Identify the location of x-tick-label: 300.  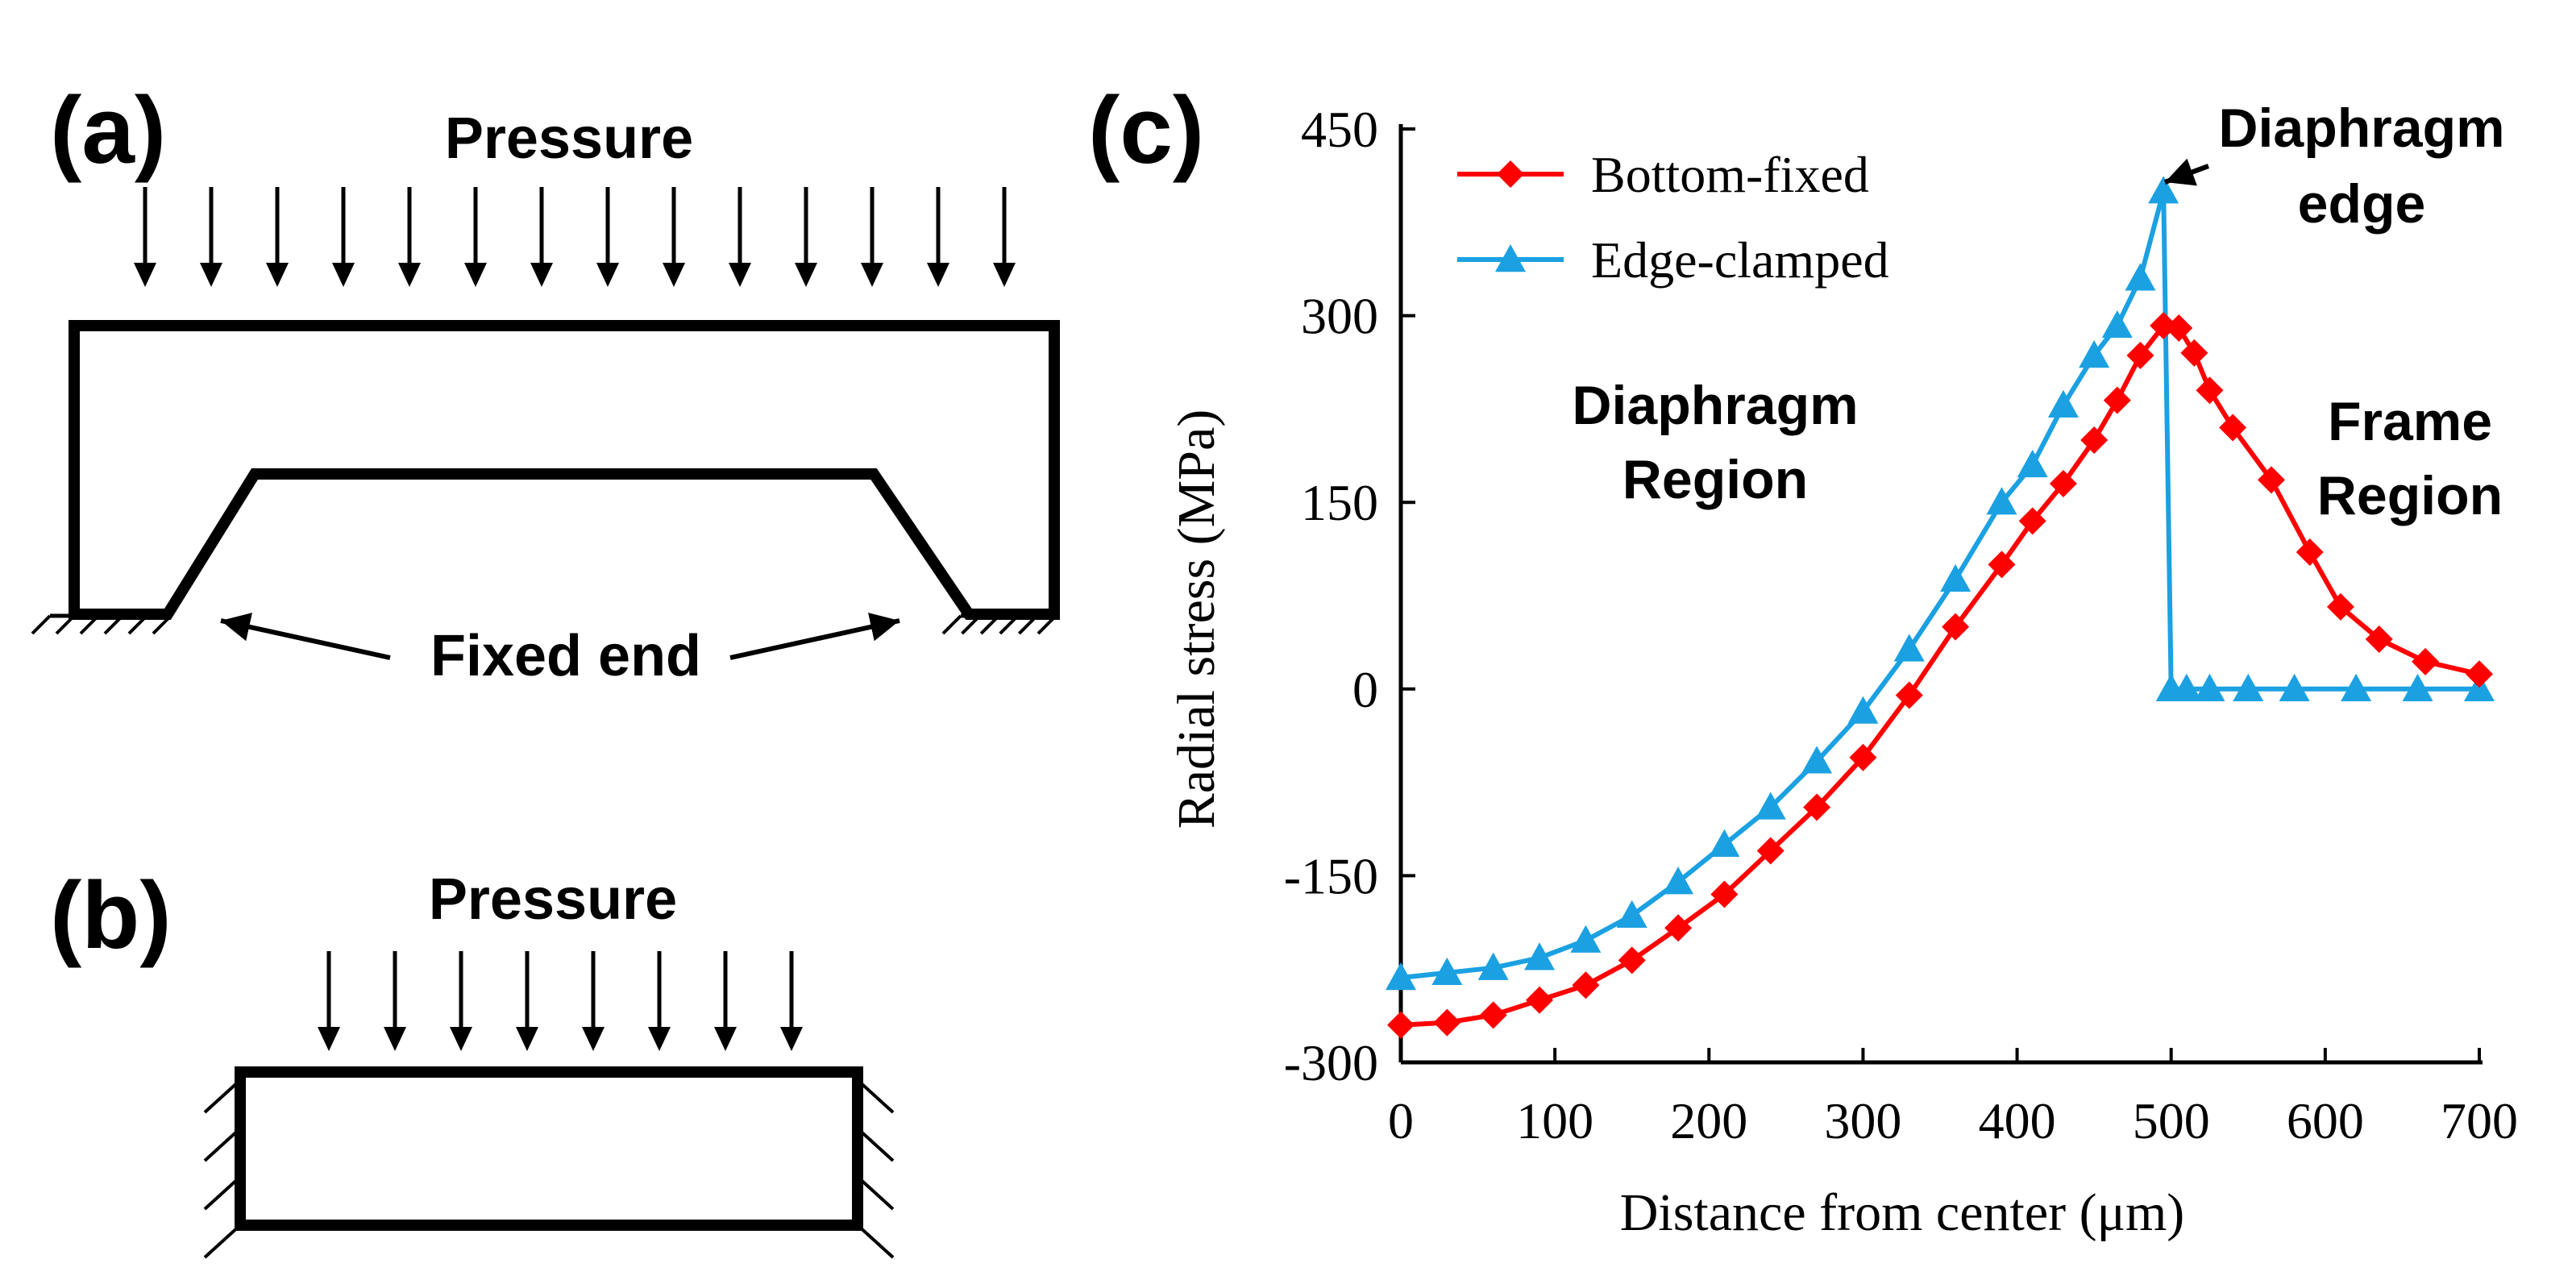
(1862, 1121).